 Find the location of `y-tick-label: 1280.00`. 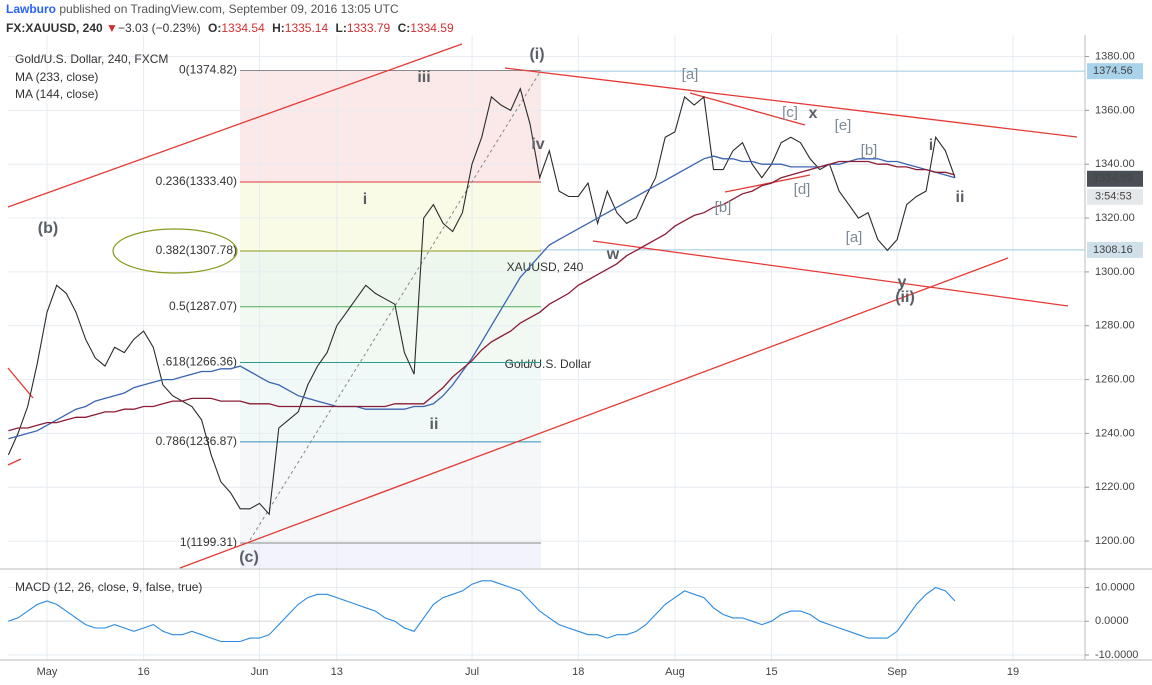

y-tick-label: 1280.00 is located at coordinates (1115, 326).